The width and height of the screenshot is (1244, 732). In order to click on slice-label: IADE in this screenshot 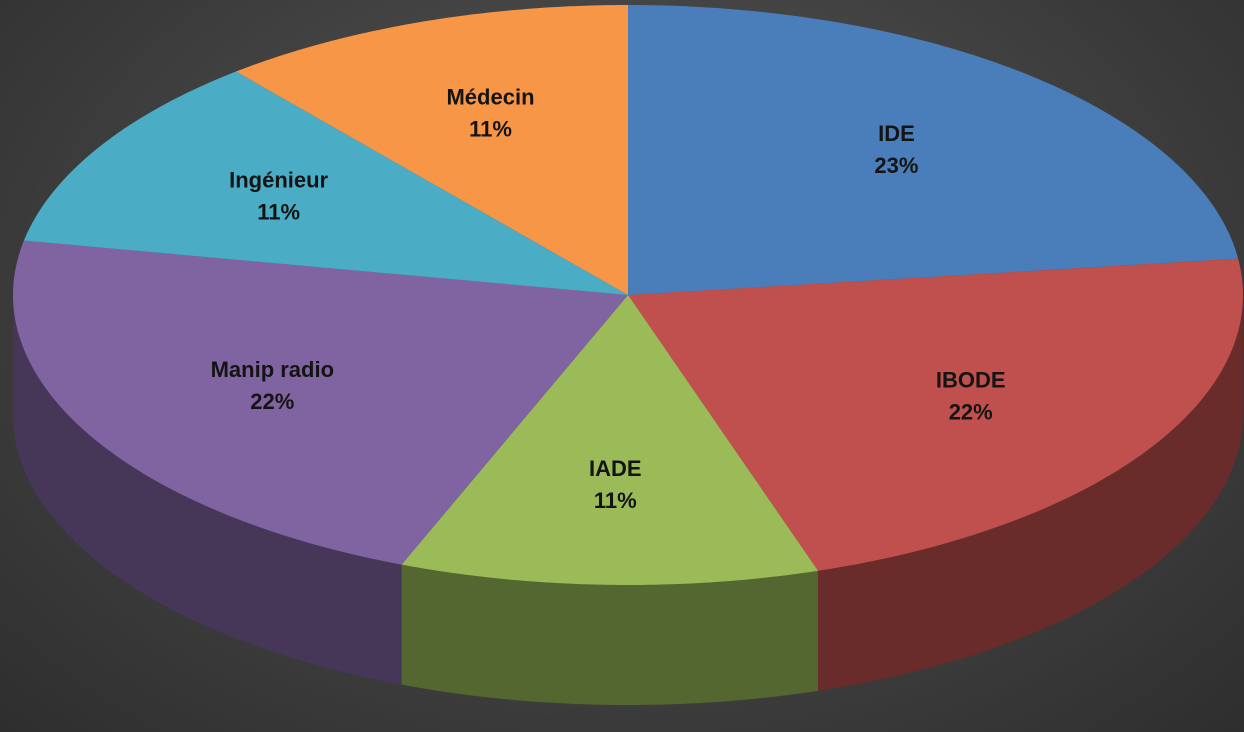, I will do `click(615, 468)`.